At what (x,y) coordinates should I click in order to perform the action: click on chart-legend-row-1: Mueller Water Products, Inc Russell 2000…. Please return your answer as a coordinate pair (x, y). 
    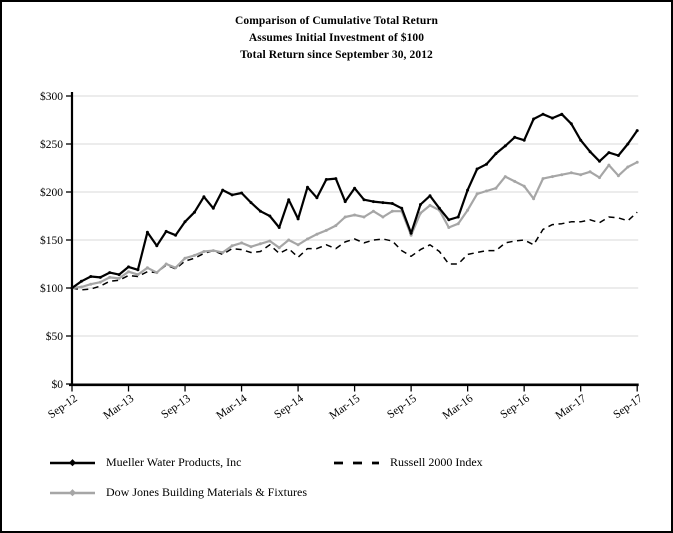
    Looking at the image, I should click on (336, 462).